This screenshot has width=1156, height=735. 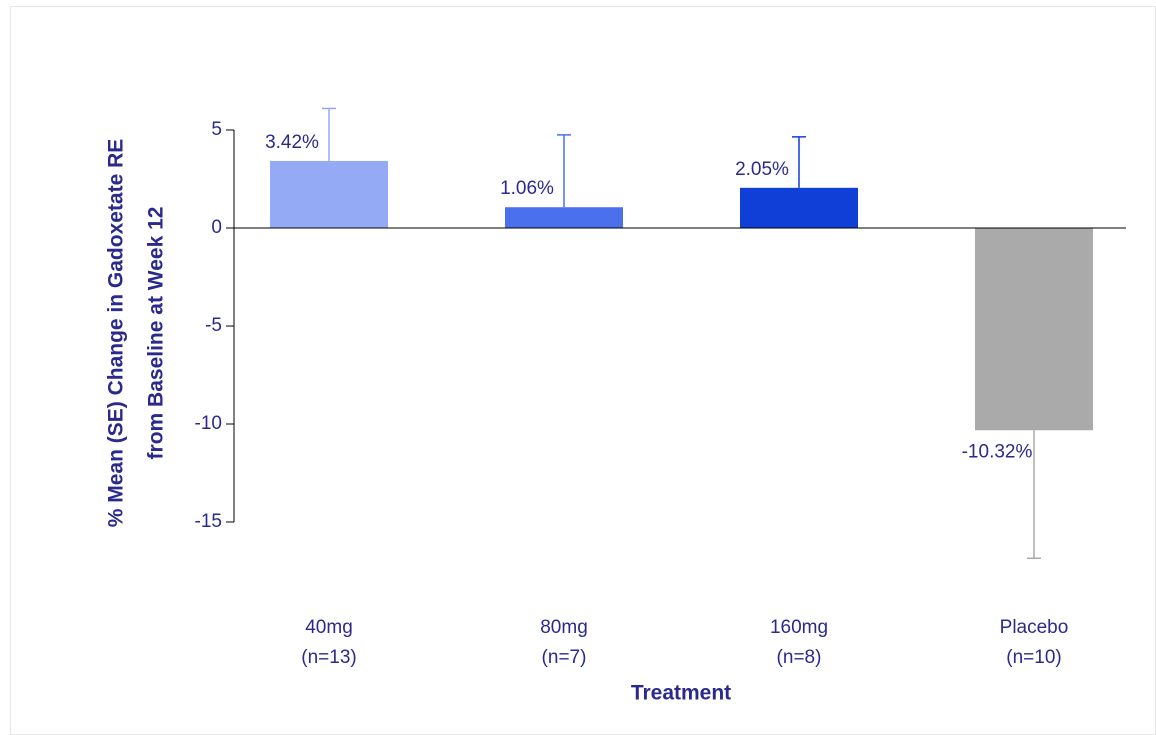 What do you see at coordinates (527, 188) in the screenshot?
I see `value-label: 1.06%` at bounding box center [527, 188].